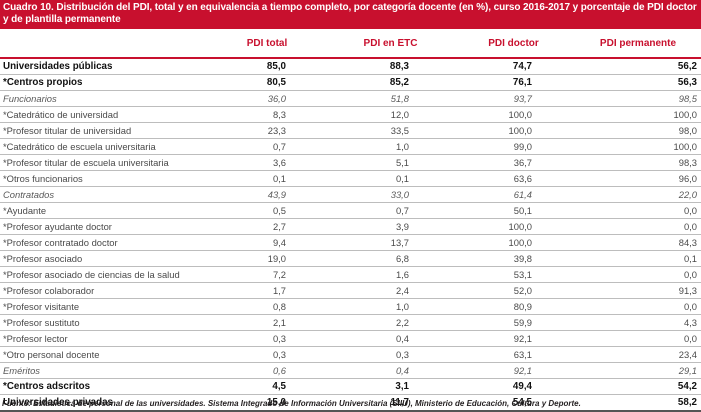 The image size is (701, 412). I want to click on cell-pdi-permanente: 0,1, so click(638, 258).